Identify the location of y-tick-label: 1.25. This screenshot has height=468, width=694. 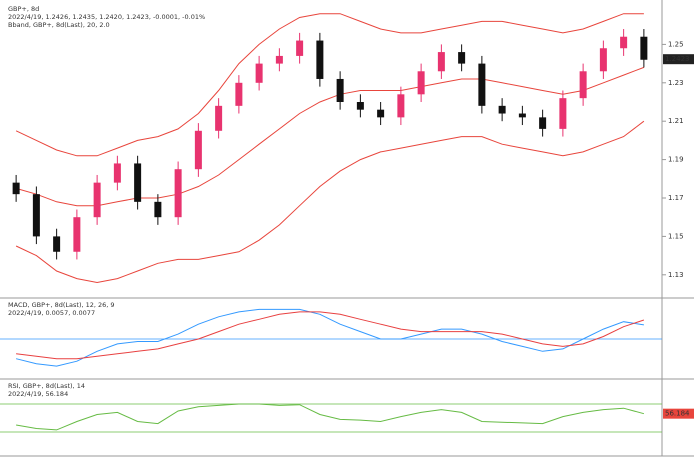
(676, 44).